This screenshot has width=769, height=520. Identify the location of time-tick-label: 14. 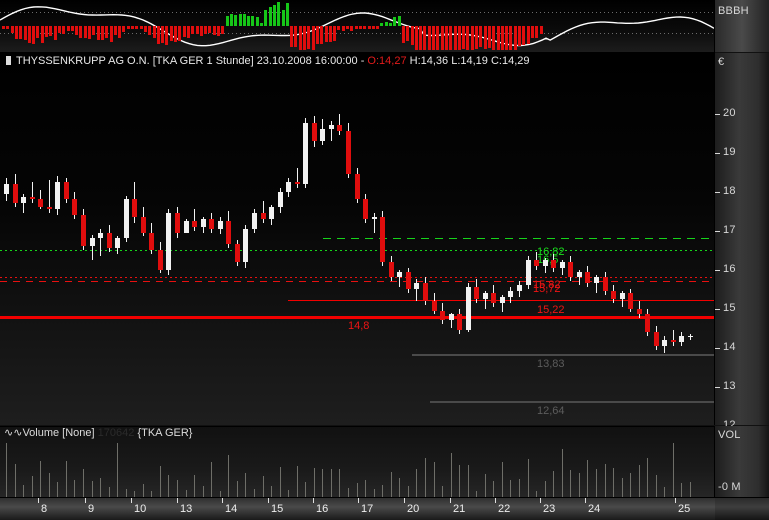
(231, 509).